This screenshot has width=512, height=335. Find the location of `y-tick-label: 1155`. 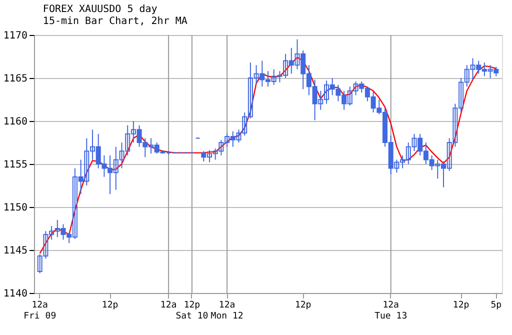

y-tick-label: 1155 is located at coordinates (15, 165).